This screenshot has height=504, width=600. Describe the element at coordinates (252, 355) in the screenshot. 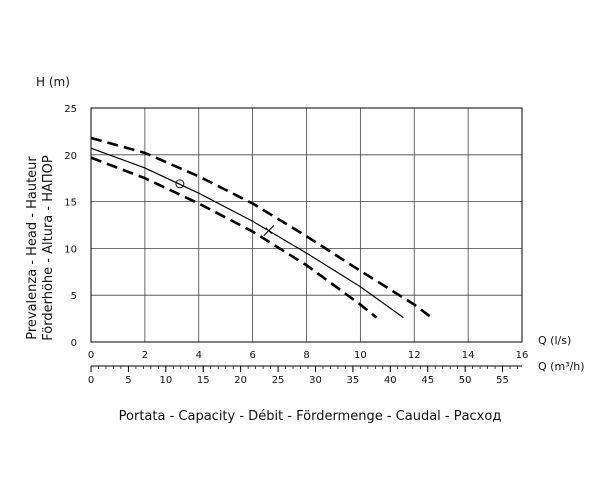

I see `x-tick-label: 6` at that location.